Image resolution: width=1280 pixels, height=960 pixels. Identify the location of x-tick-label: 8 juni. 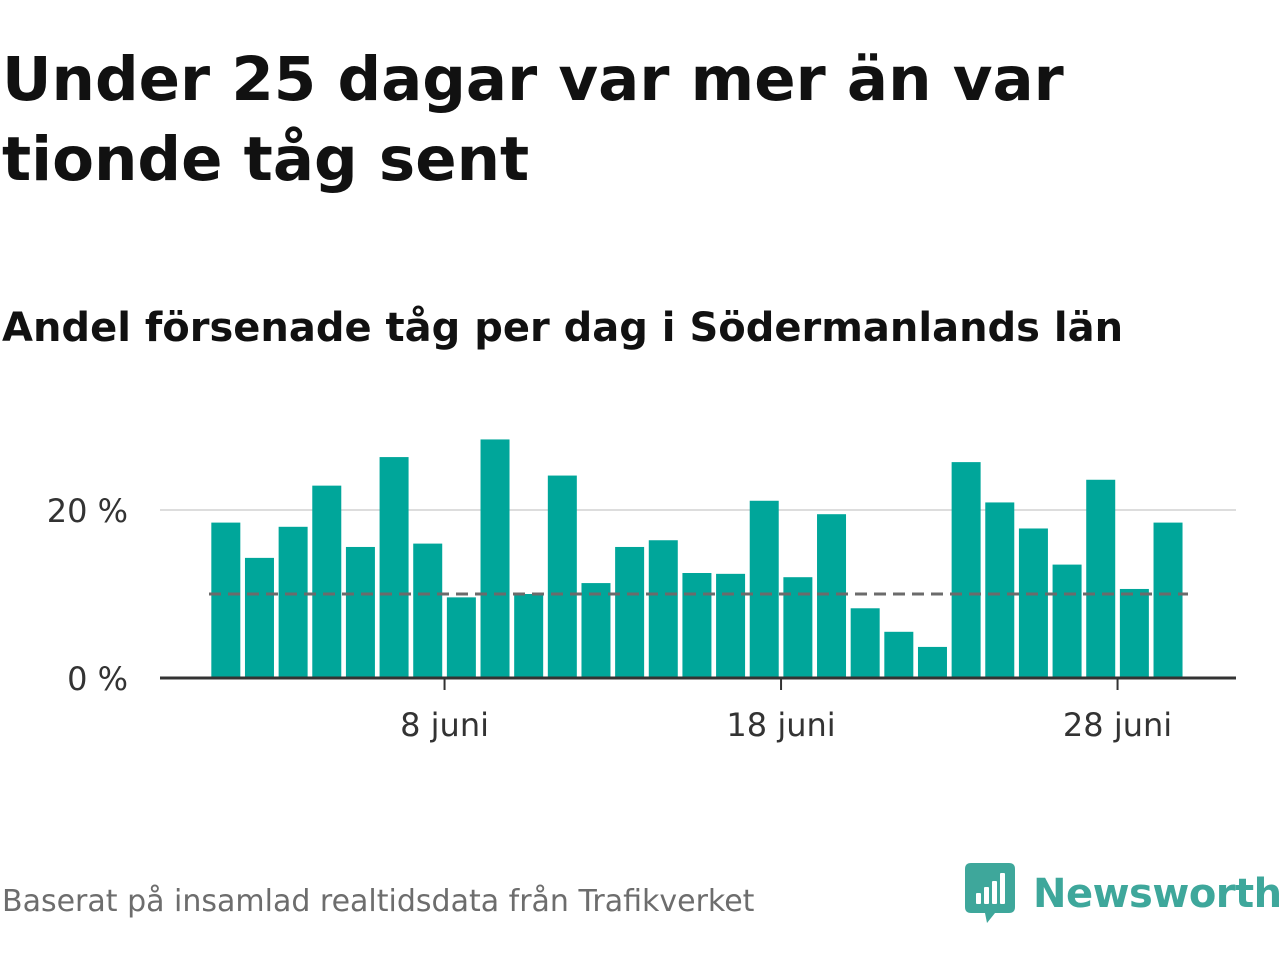
(444, 725).